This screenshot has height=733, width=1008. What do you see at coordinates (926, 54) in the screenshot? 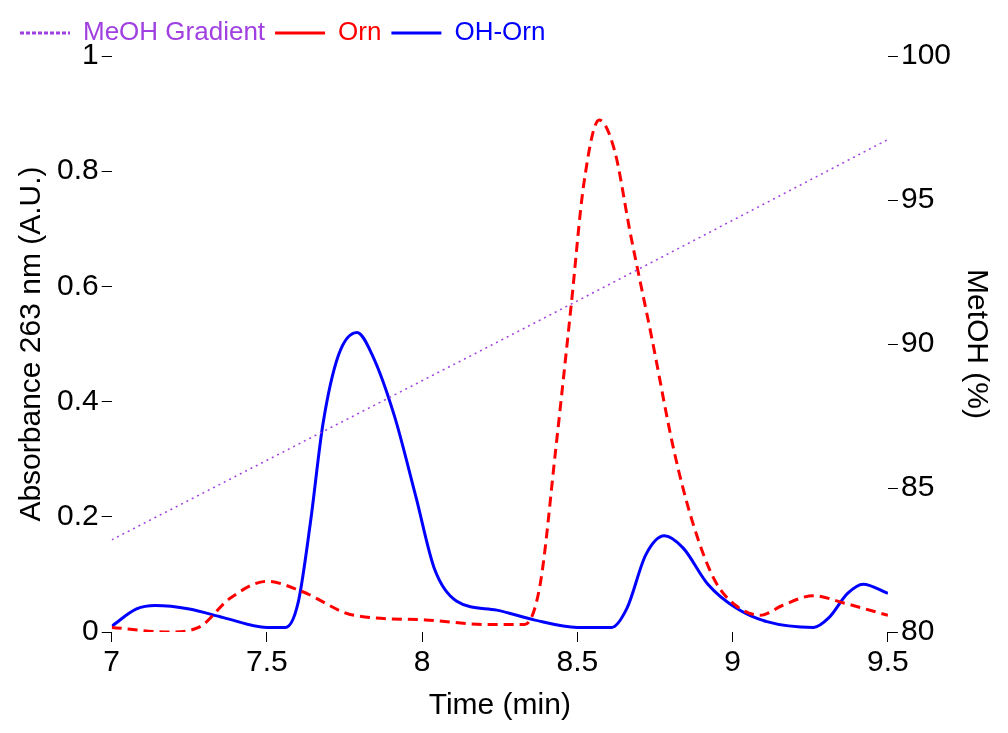
I see `y2-tick-label: 100` at bounding box center [926, 54].